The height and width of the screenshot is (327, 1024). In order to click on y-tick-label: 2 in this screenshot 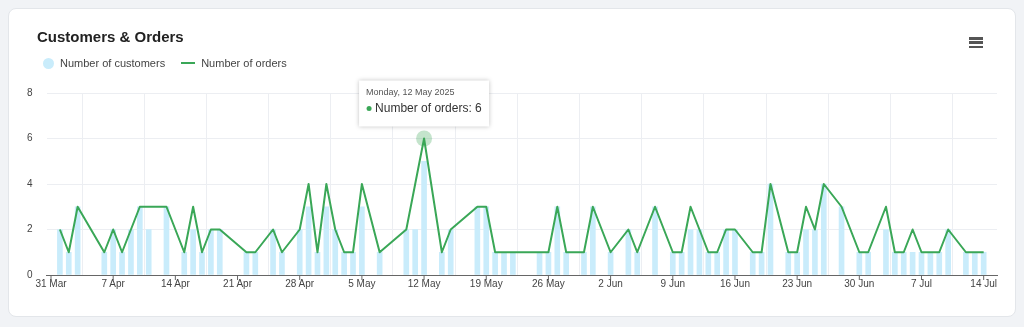, I will do `click(30, 229)`.